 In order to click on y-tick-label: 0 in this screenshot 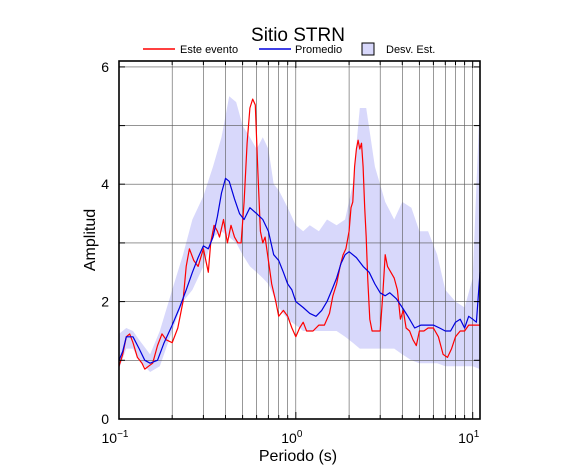, I will do `click(105, 419)`.